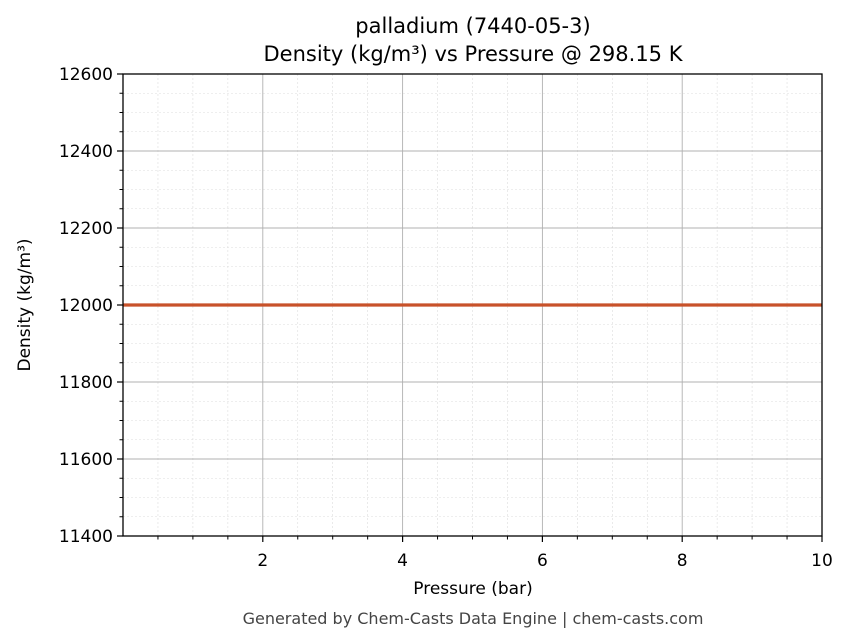  Describe the element at coordinates (682, 561) in the screenshot. I see `x-tick-label: 8` at that location.